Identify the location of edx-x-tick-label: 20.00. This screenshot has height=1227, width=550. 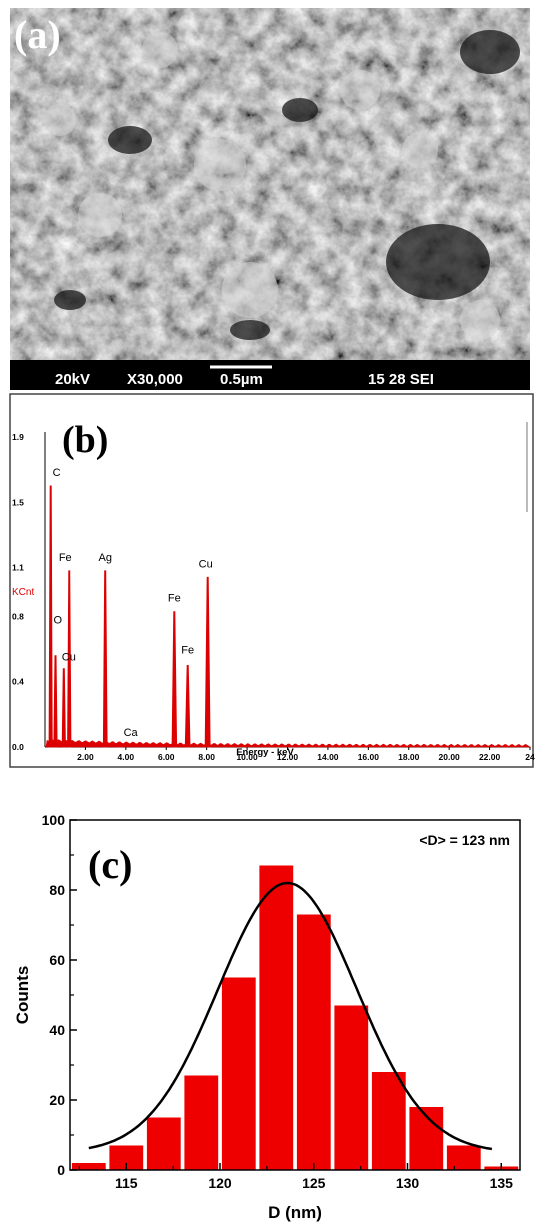
(450, 757).